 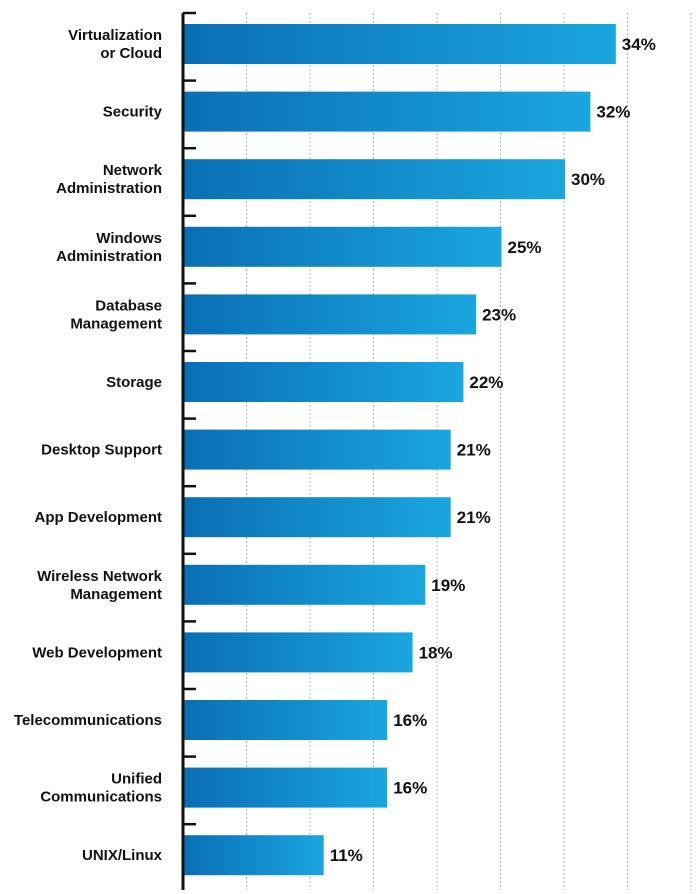 What do you see at coordinates (639, 44) in the screenshot?
I see `value-label: 34%` at bounding box center [639, 44].